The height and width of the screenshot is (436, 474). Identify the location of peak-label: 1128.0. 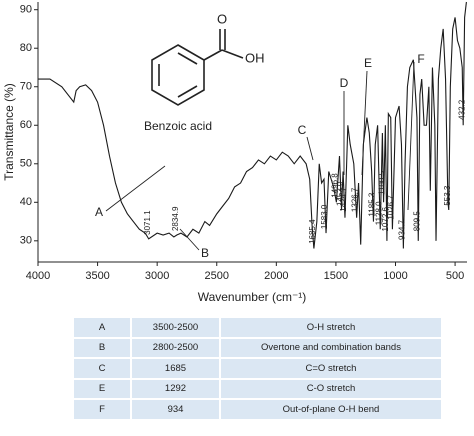
(378, 213).